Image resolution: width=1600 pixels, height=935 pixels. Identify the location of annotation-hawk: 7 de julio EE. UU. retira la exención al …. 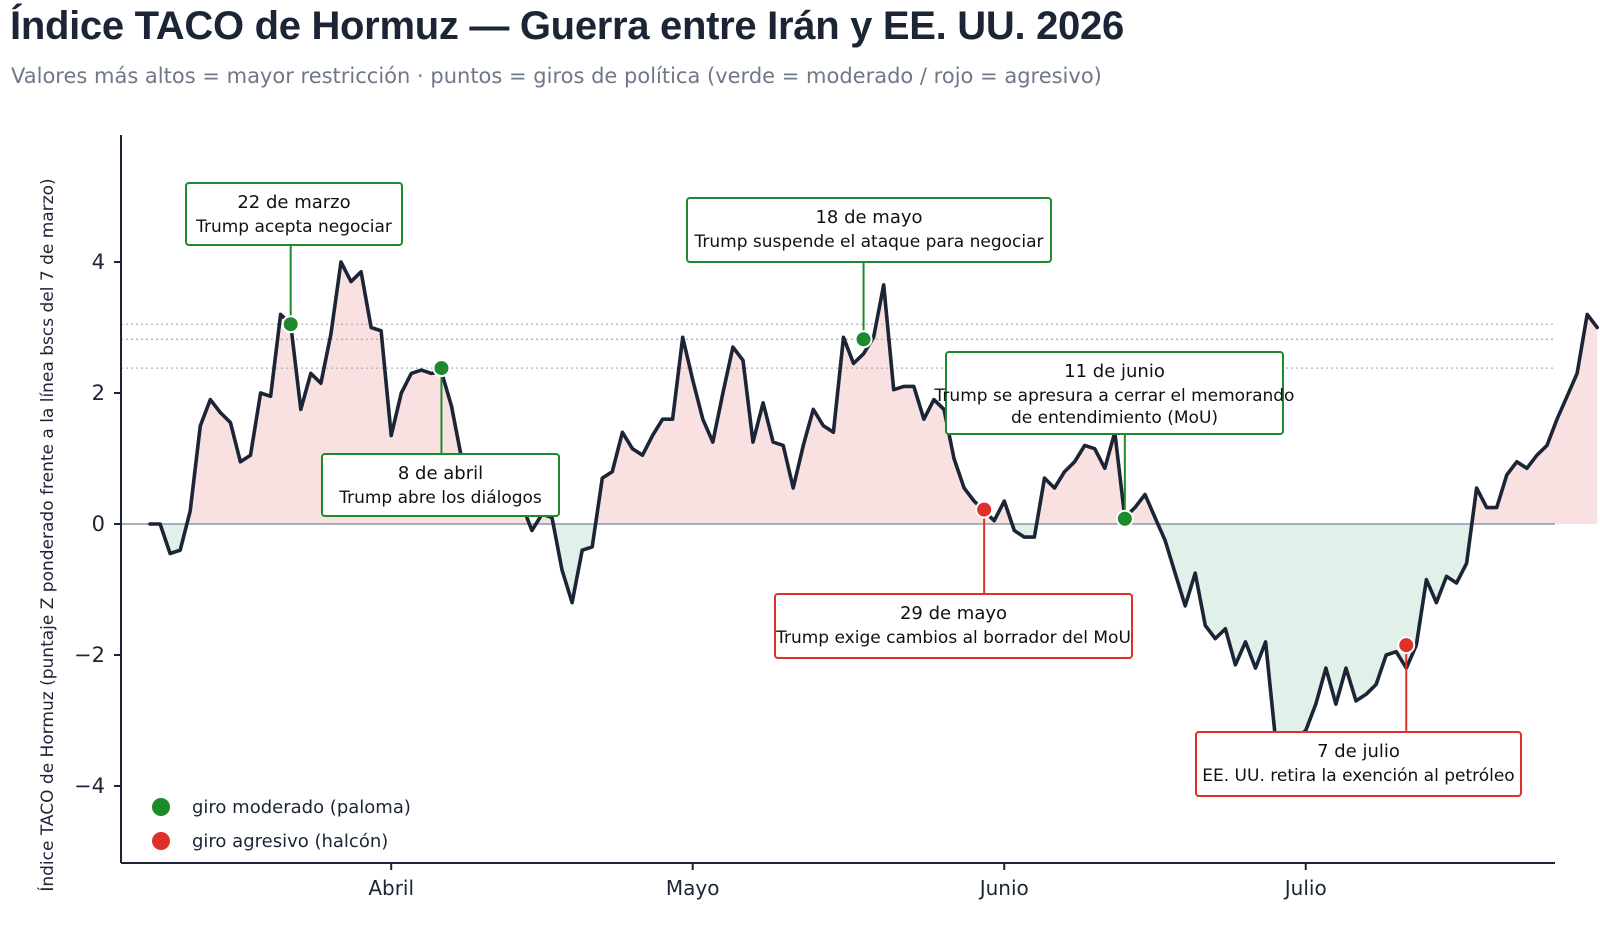
(1358, 716).